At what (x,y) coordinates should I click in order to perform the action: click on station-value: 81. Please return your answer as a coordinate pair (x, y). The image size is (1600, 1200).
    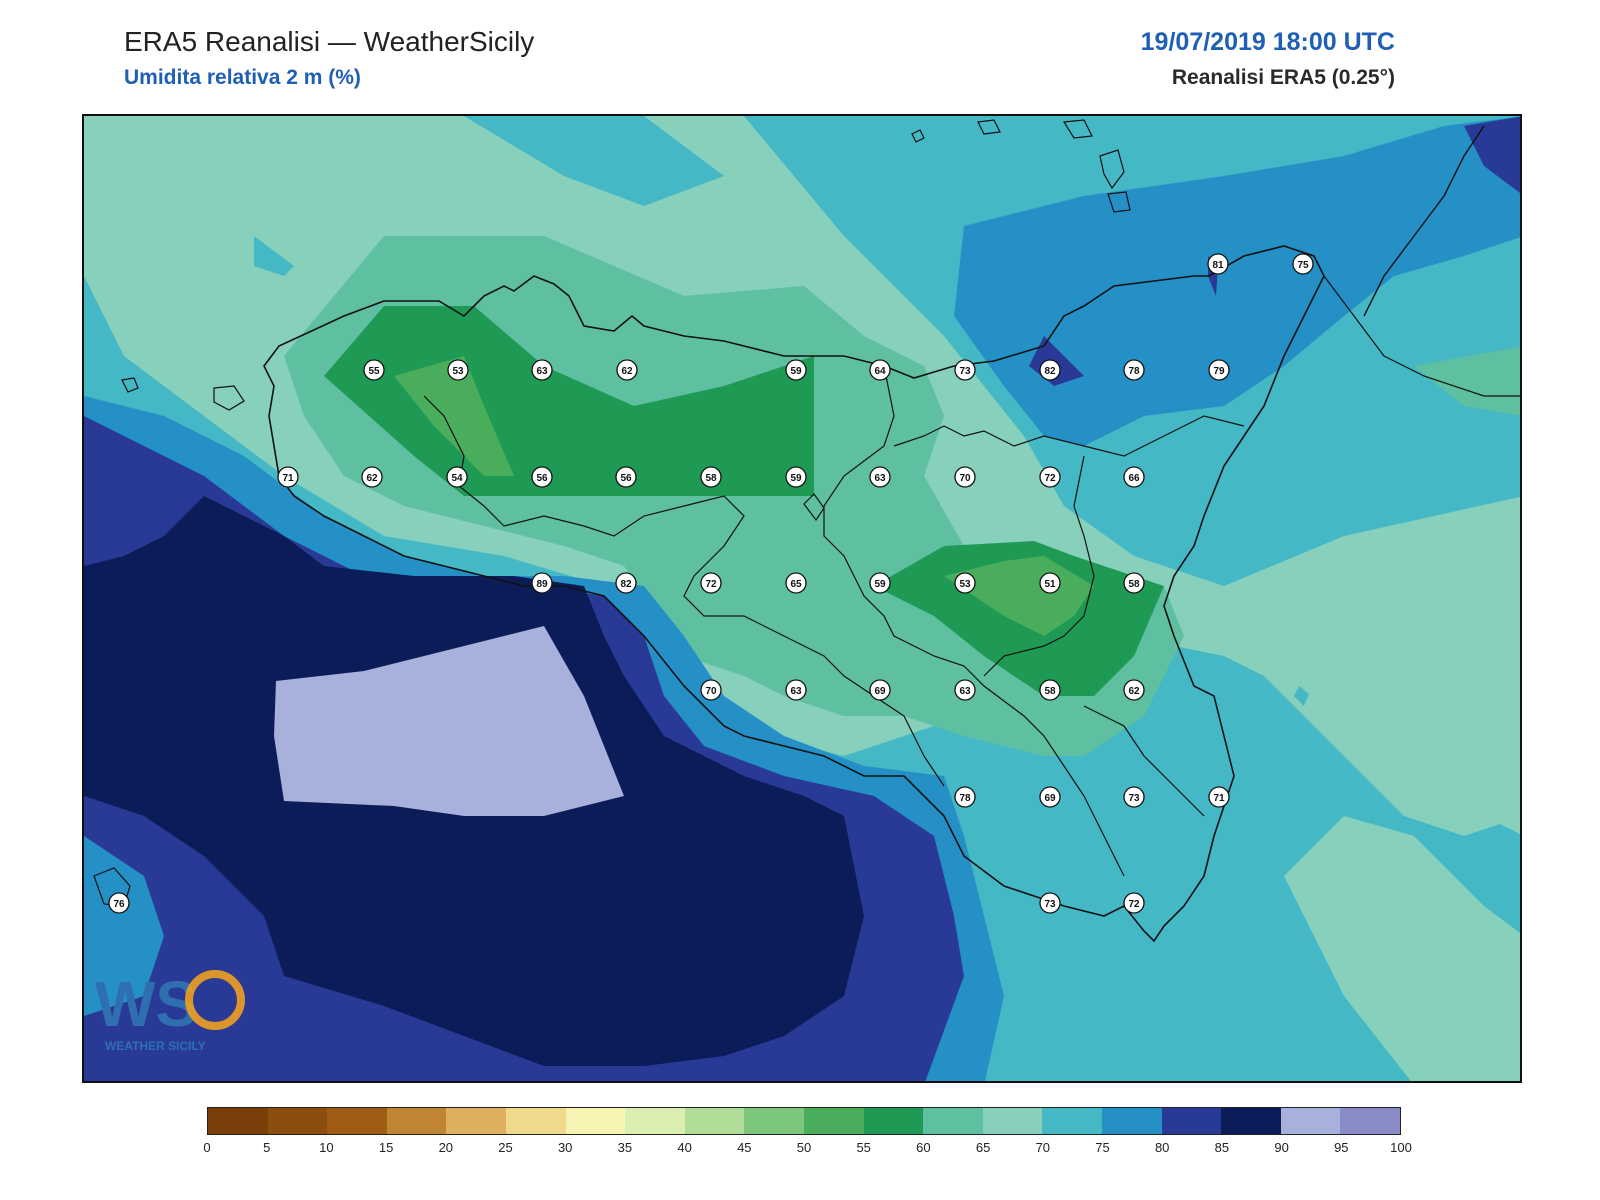
    Looking at the image, I should click on (1218, 265).